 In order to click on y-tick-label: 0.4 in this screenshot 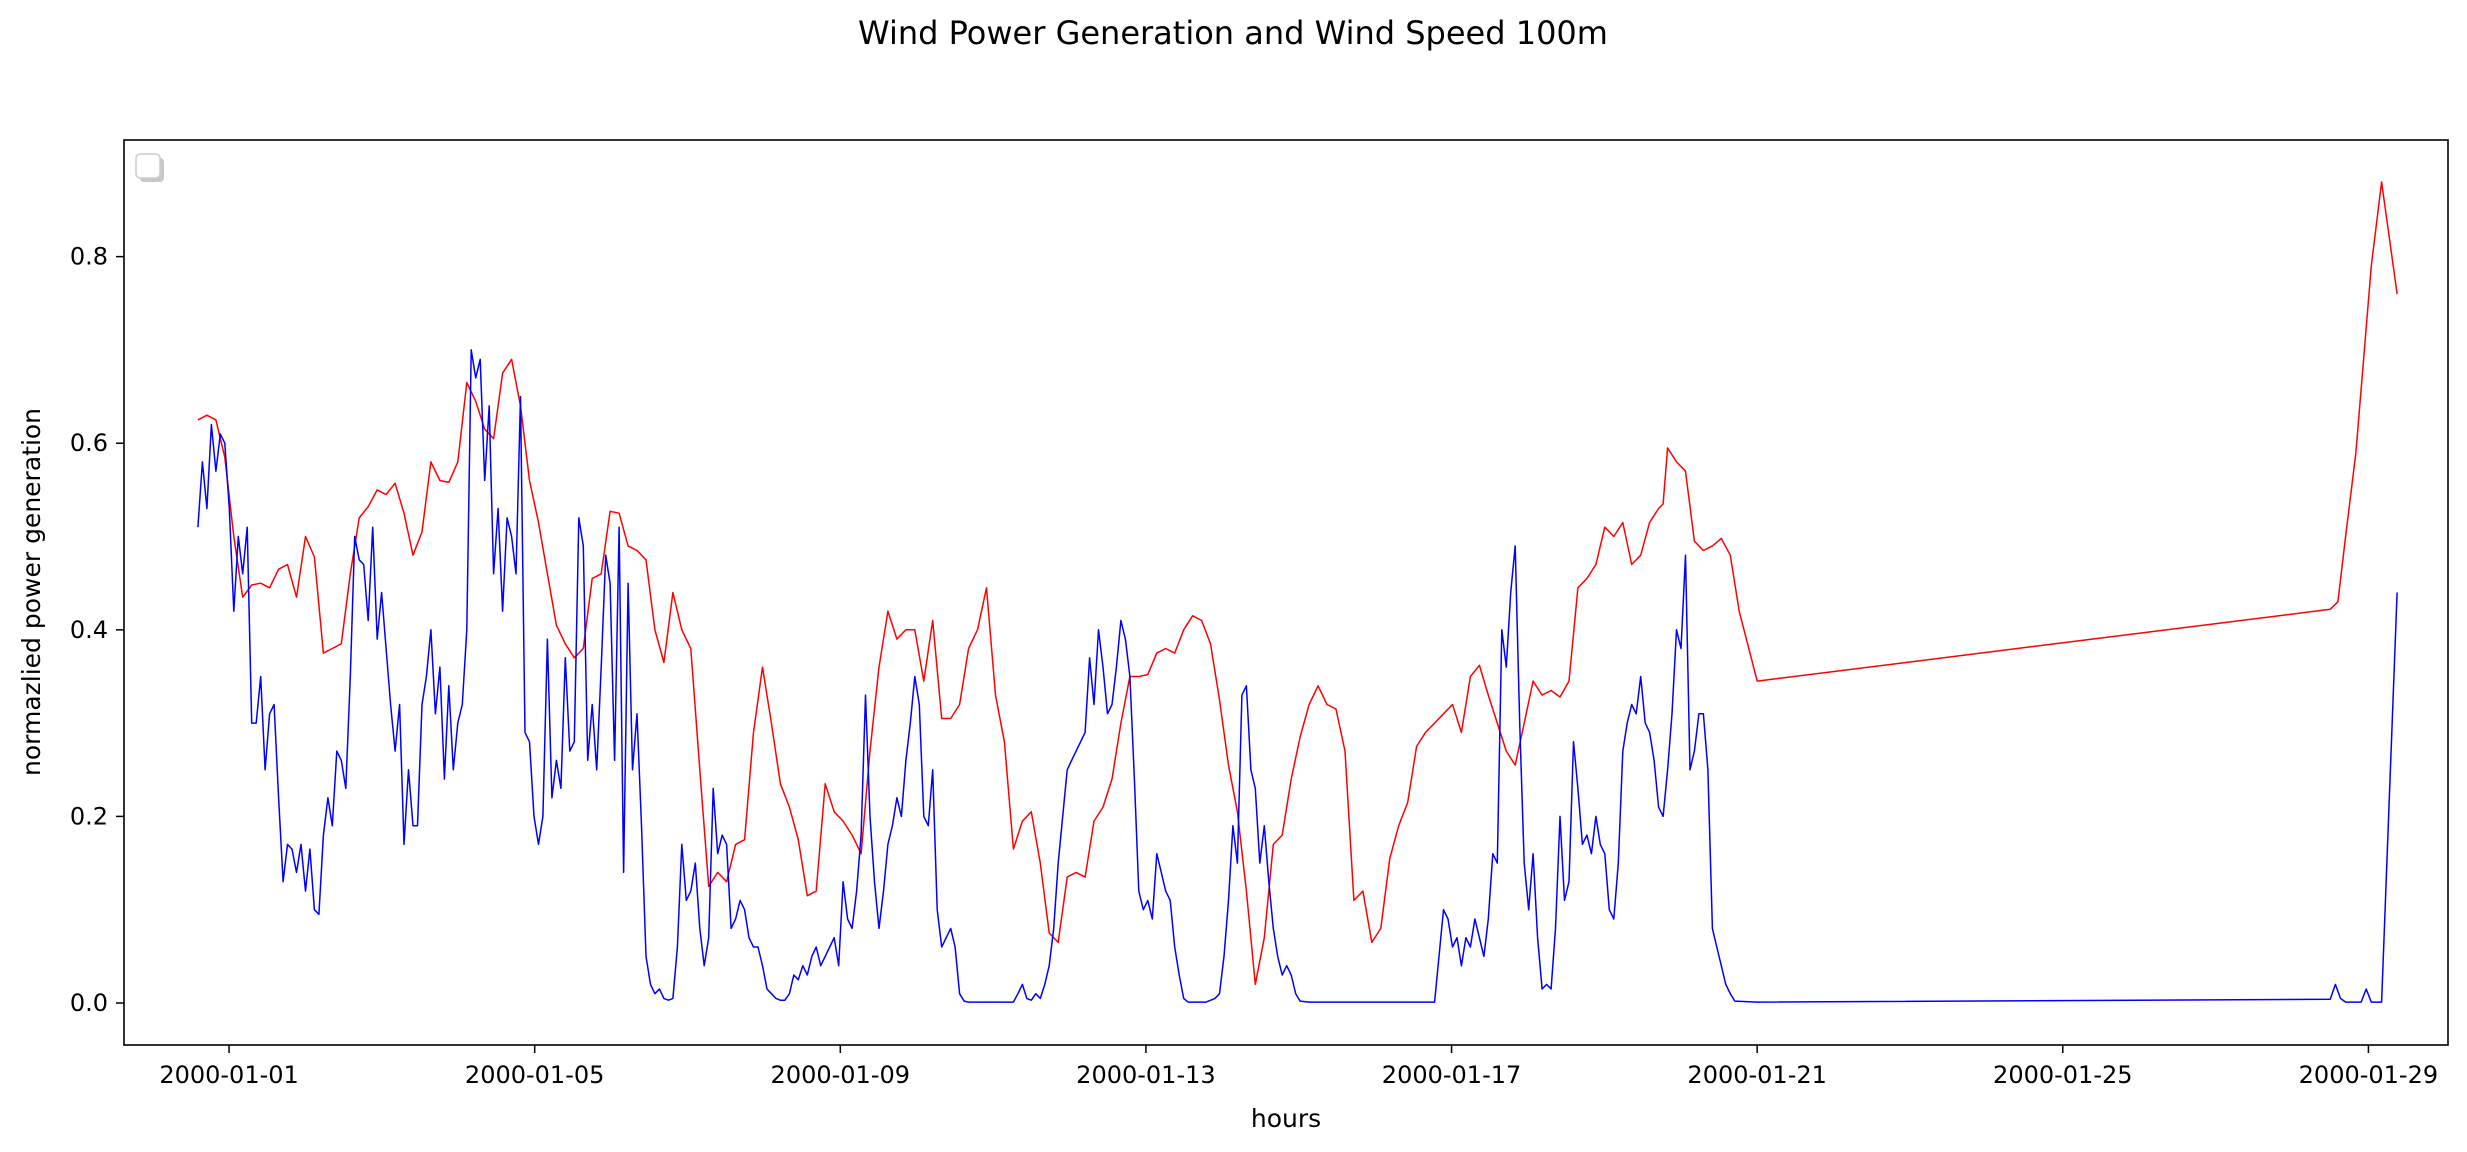, I will do `click(89, 630)`.